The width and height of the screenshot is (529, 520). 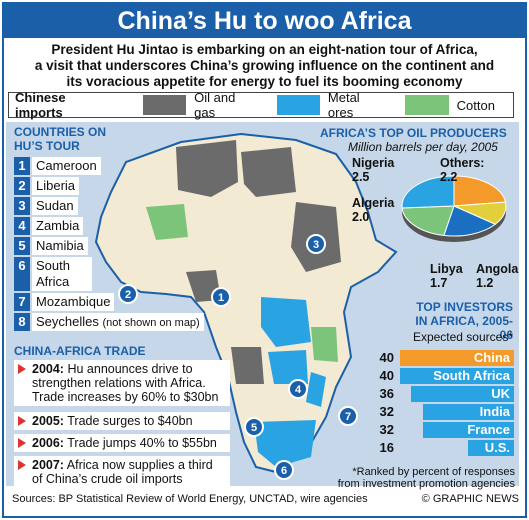 I want to click on legend-swatch-cotton, so click(x=427, y=105).